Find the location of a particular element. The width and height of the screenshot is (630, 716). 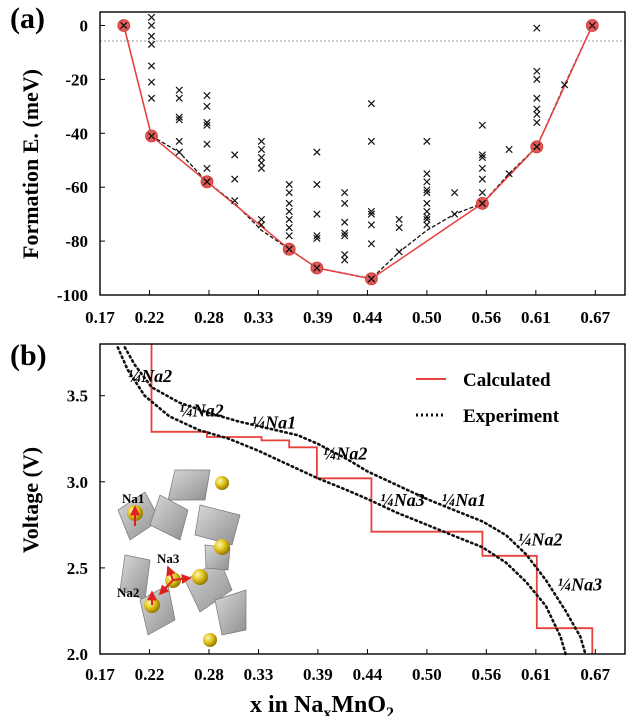

x-tick-label: 0.39 is located at coordinates (318, 317).